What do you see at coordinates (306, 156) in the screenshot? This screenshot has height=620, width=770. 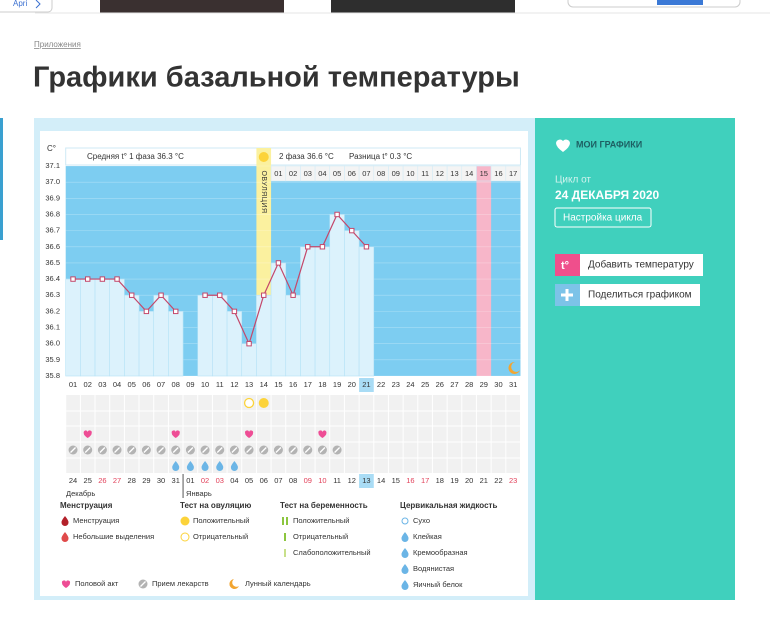 I see `phase2-text: 2 фаза 36.6 °C` at bounding box center [306, 156].